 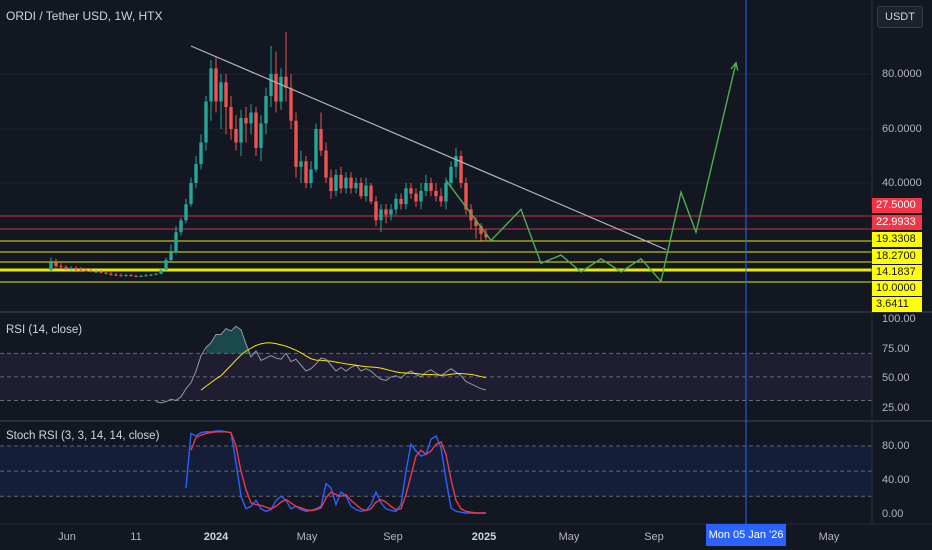 I want to click on stoch-tick: 80.00, so click(x=896, y=446).